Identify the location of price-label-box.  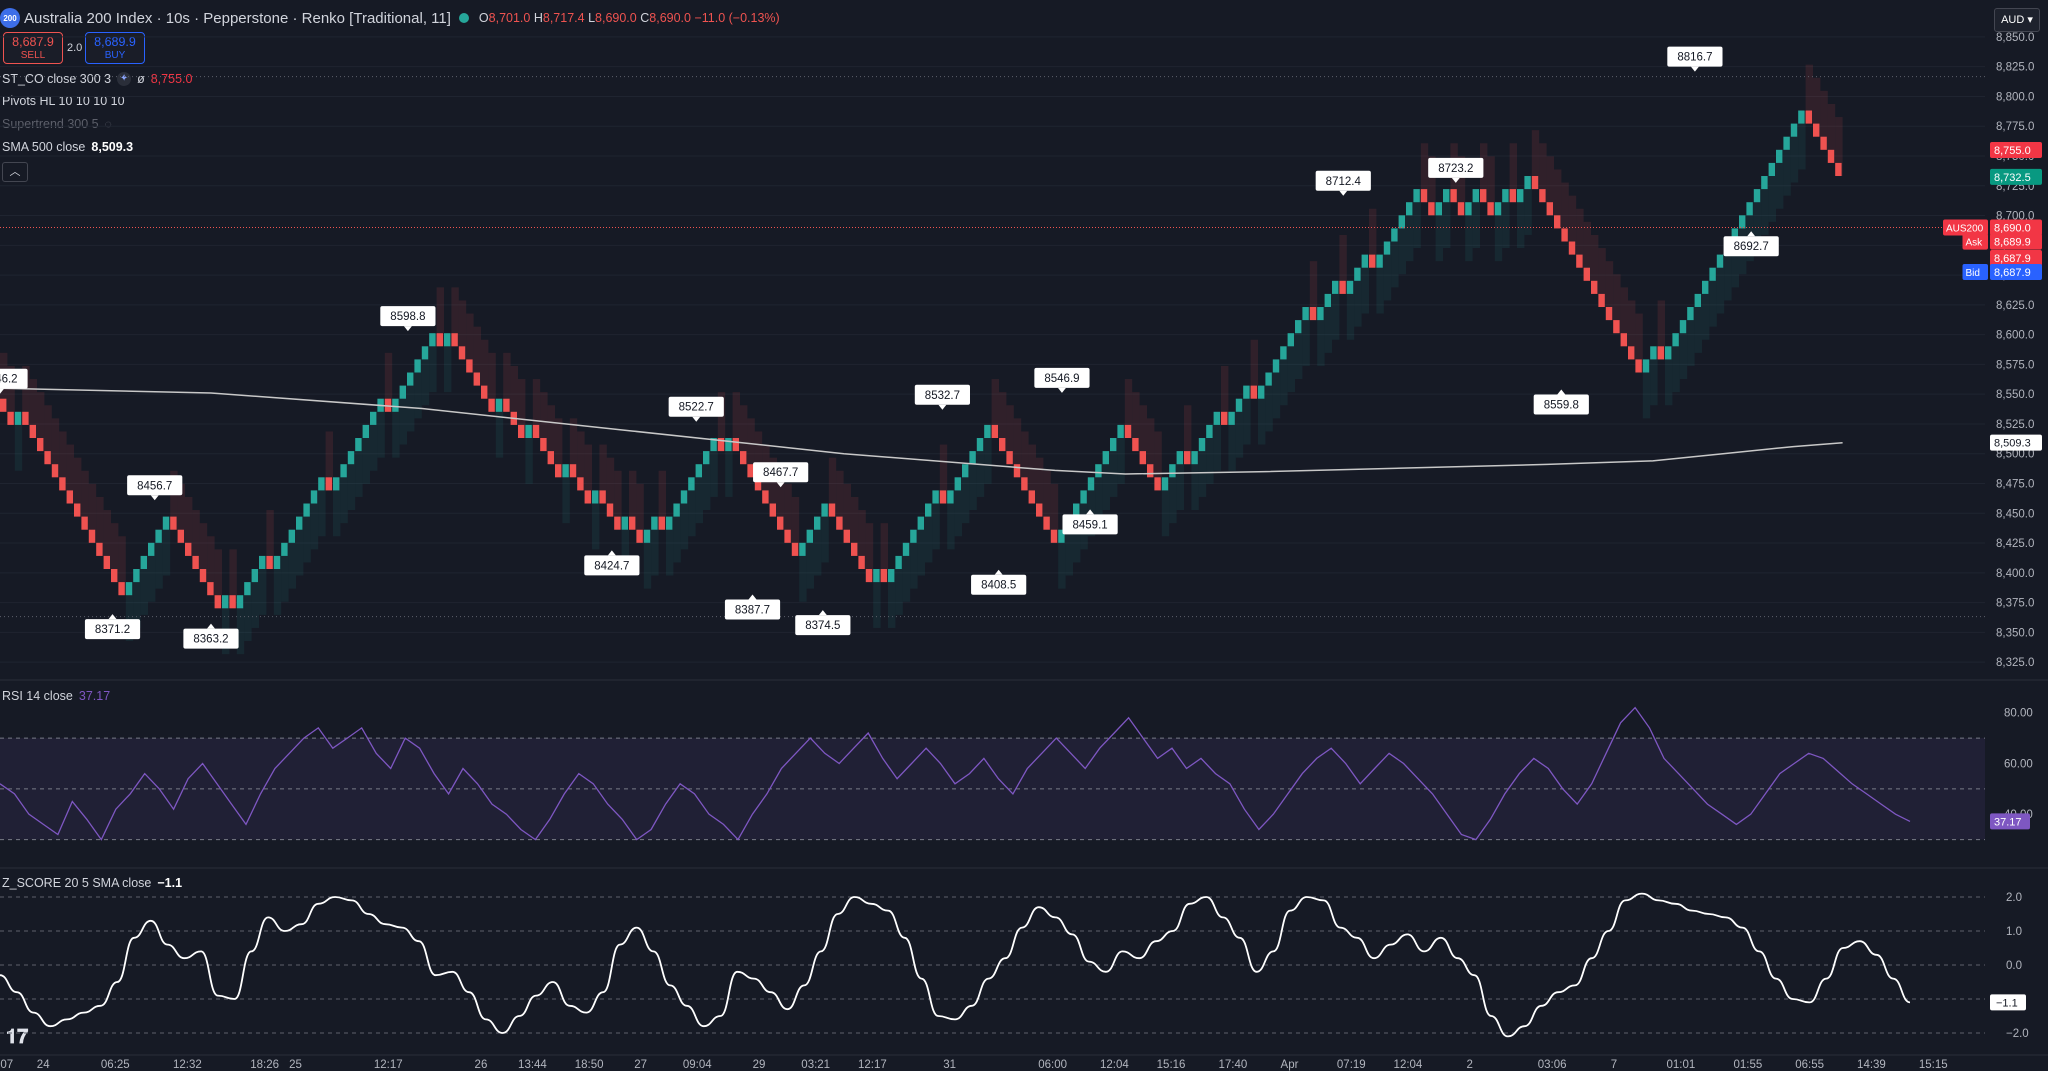
(2016, 241).